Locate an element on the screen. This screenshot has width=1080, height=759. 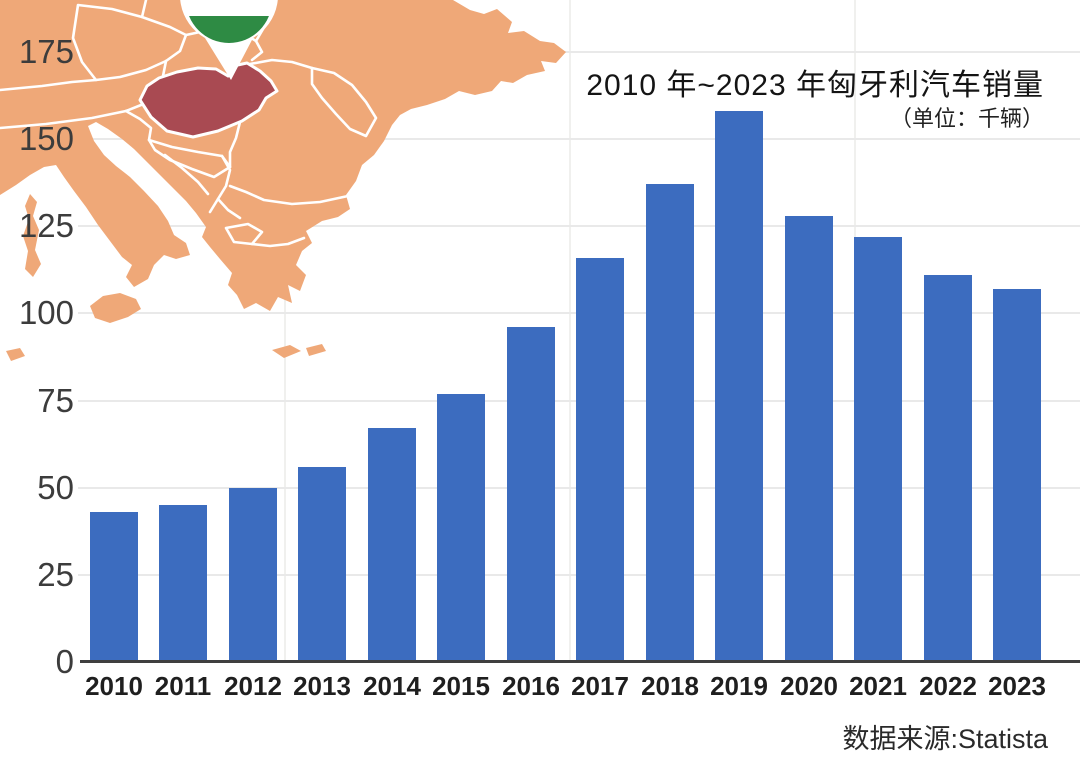
bar-2013 is located at coordinates (322, 564).